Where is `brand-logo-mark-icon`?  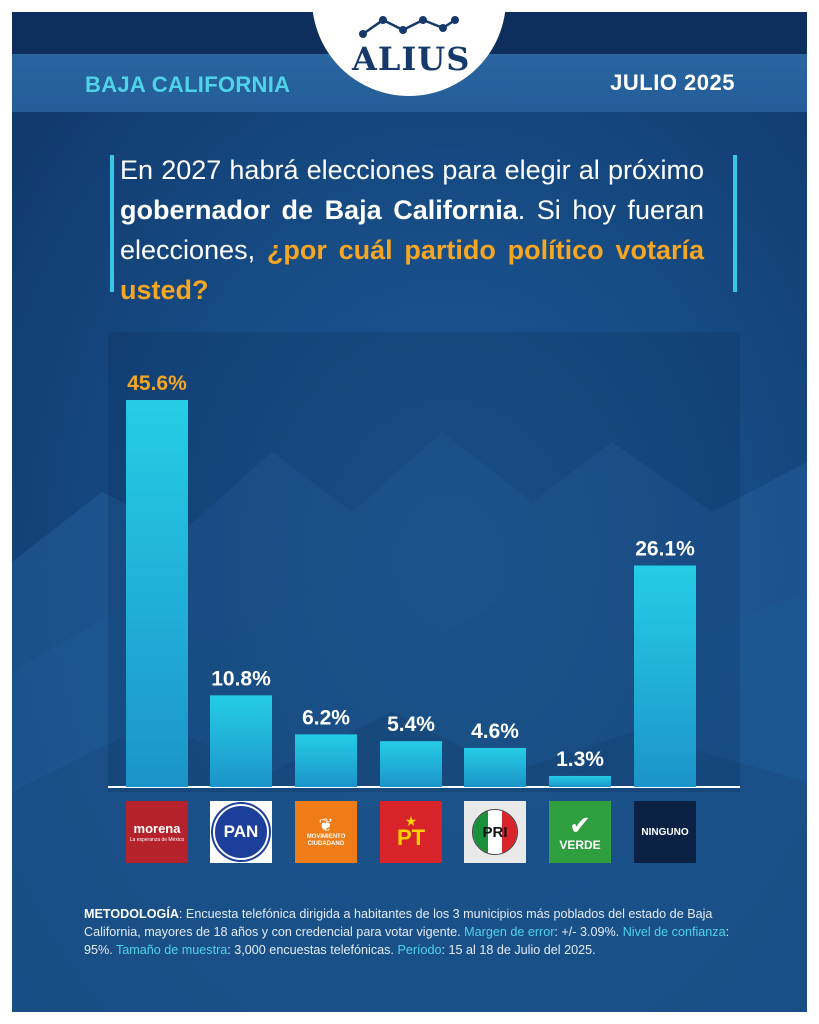 brand-logo-mark-icon is located at coordinates (409, 27).